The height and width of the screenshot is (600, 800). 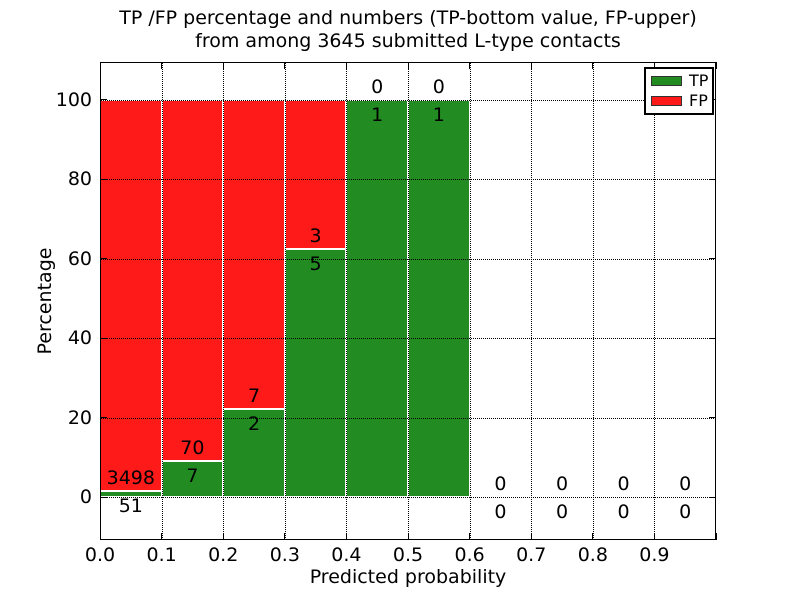 What do you see at coordinates (85, 497) in the screenshot?
I see `y-tick-label: 0` at bounding box center [85, 497].